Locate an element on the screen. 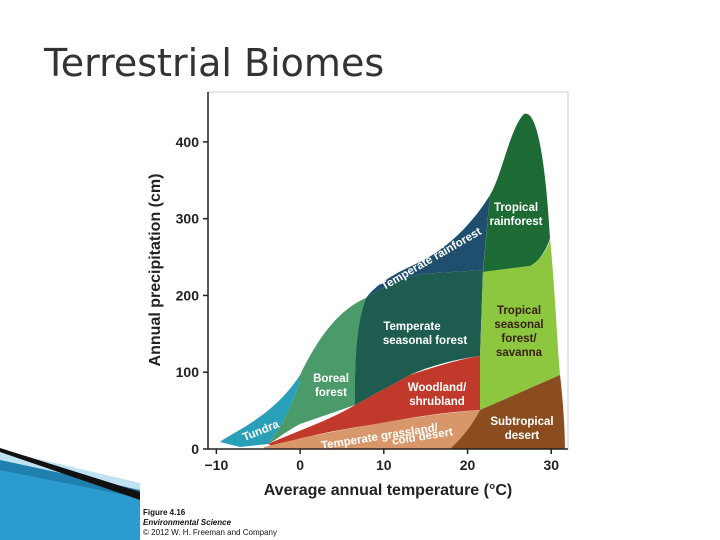 This screenshot has width=720, height=540. swoosh-mid is located at coordinates (70, 505).